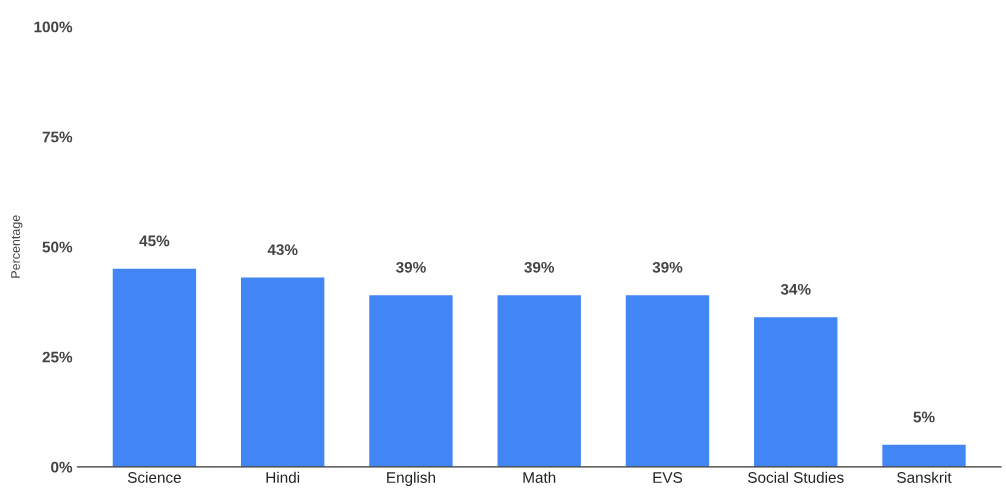 The width and height of the screenshot is (1006, 502). I want to click on y-tick-label: 50%, so click(57, 247).